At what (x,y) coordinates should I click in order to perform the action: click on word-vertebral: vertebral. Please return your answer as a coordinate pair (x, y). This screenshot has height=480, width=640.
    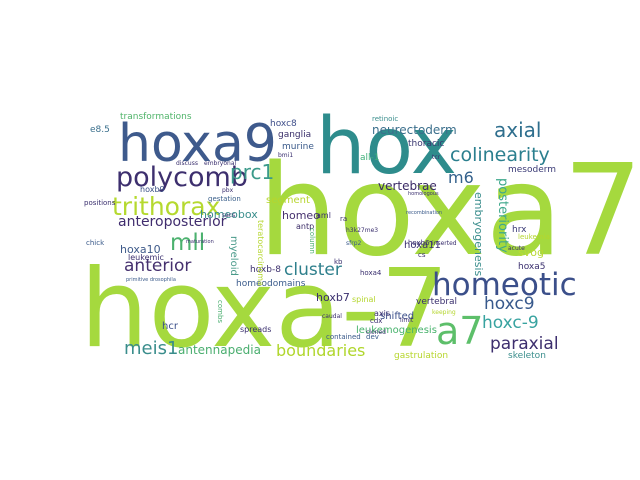
    Looking at the image, I should click on (437, 302).